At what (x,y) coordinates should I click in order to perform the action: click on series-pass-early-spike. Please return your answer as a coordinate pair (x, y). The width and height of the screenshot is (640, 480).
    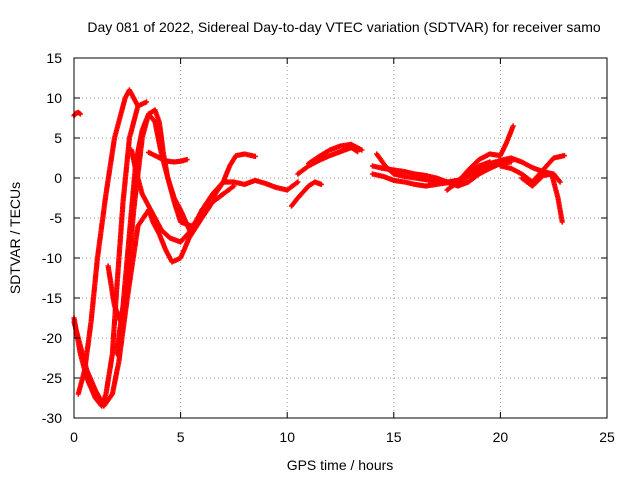
    Looking at the image, I should click on (77, 114).